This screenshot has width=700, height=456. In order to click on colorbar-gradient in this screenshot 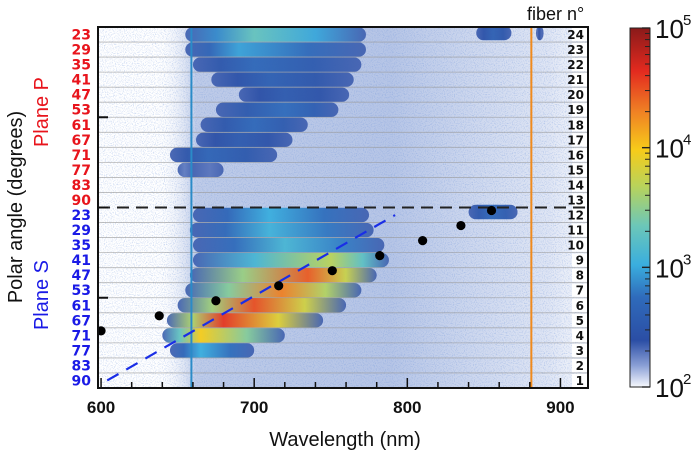, I will do `click(640, 207)`.